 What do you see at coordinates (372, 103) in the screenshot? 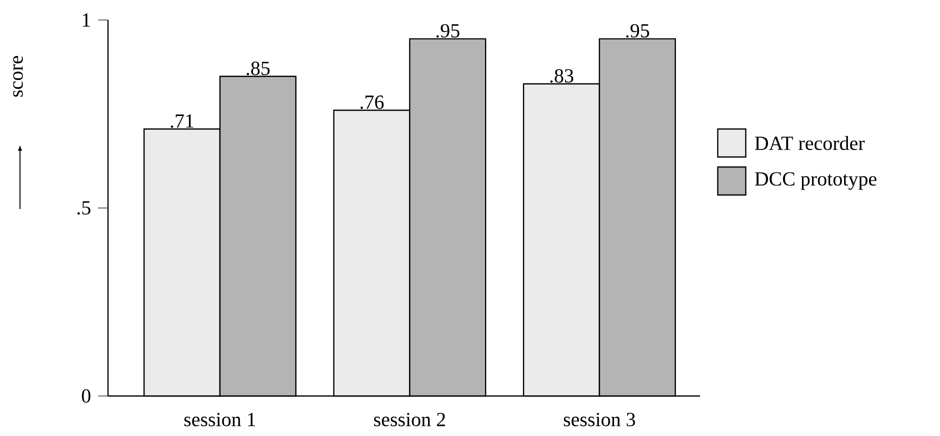
I see `data-label: .76` at bounding box center [372, 103].